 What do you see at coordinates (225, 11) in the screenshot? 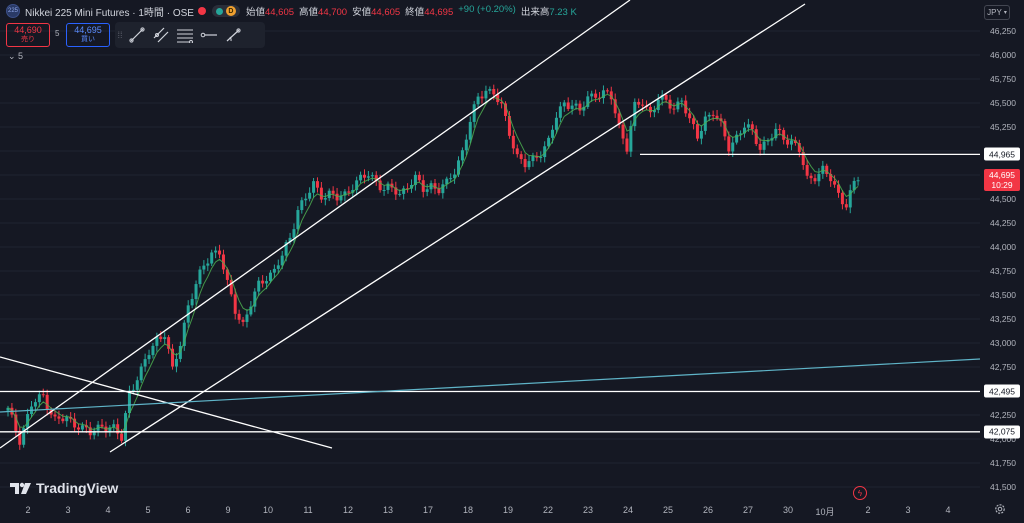
I see `indicator-pill: D` at bounding box center [225, 11].